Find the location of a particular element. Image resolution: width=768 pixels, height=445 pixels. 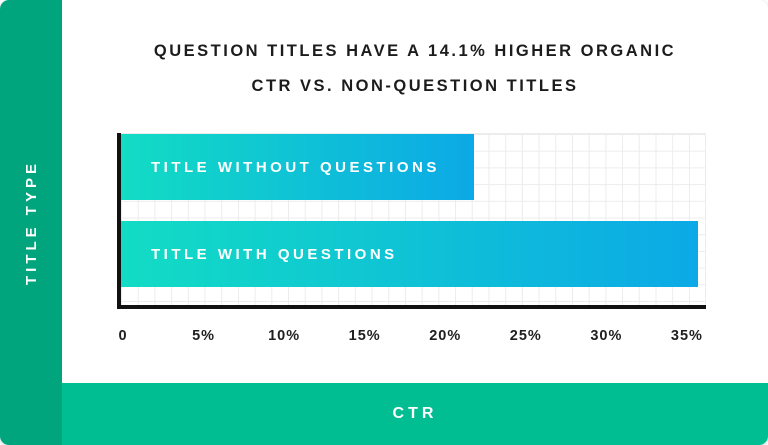

bar-title-with-questions: TITLE WITH QUESTIONS is located at coordinates (409, 254).